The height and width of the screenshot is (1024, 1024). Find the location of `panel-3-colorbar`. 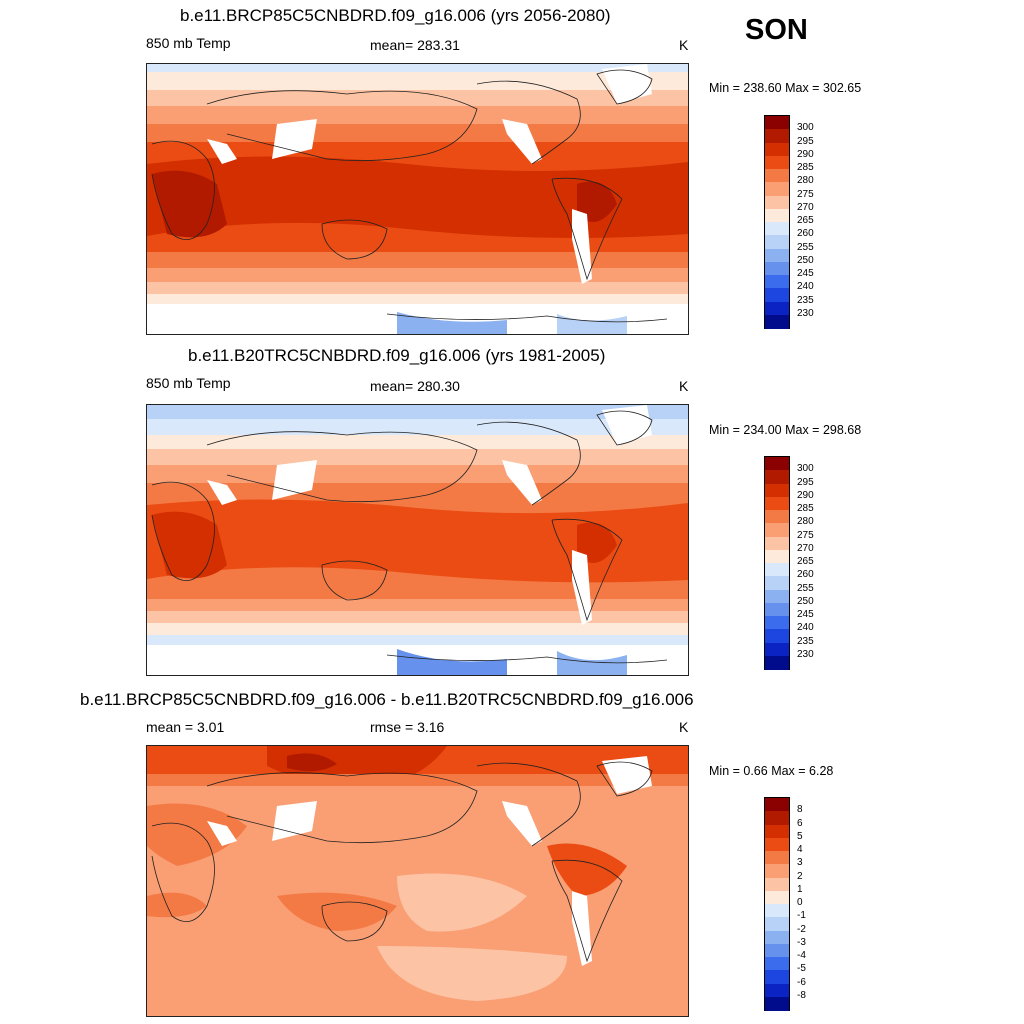

panel-3-colorbar is located at coordinates (777, 904).